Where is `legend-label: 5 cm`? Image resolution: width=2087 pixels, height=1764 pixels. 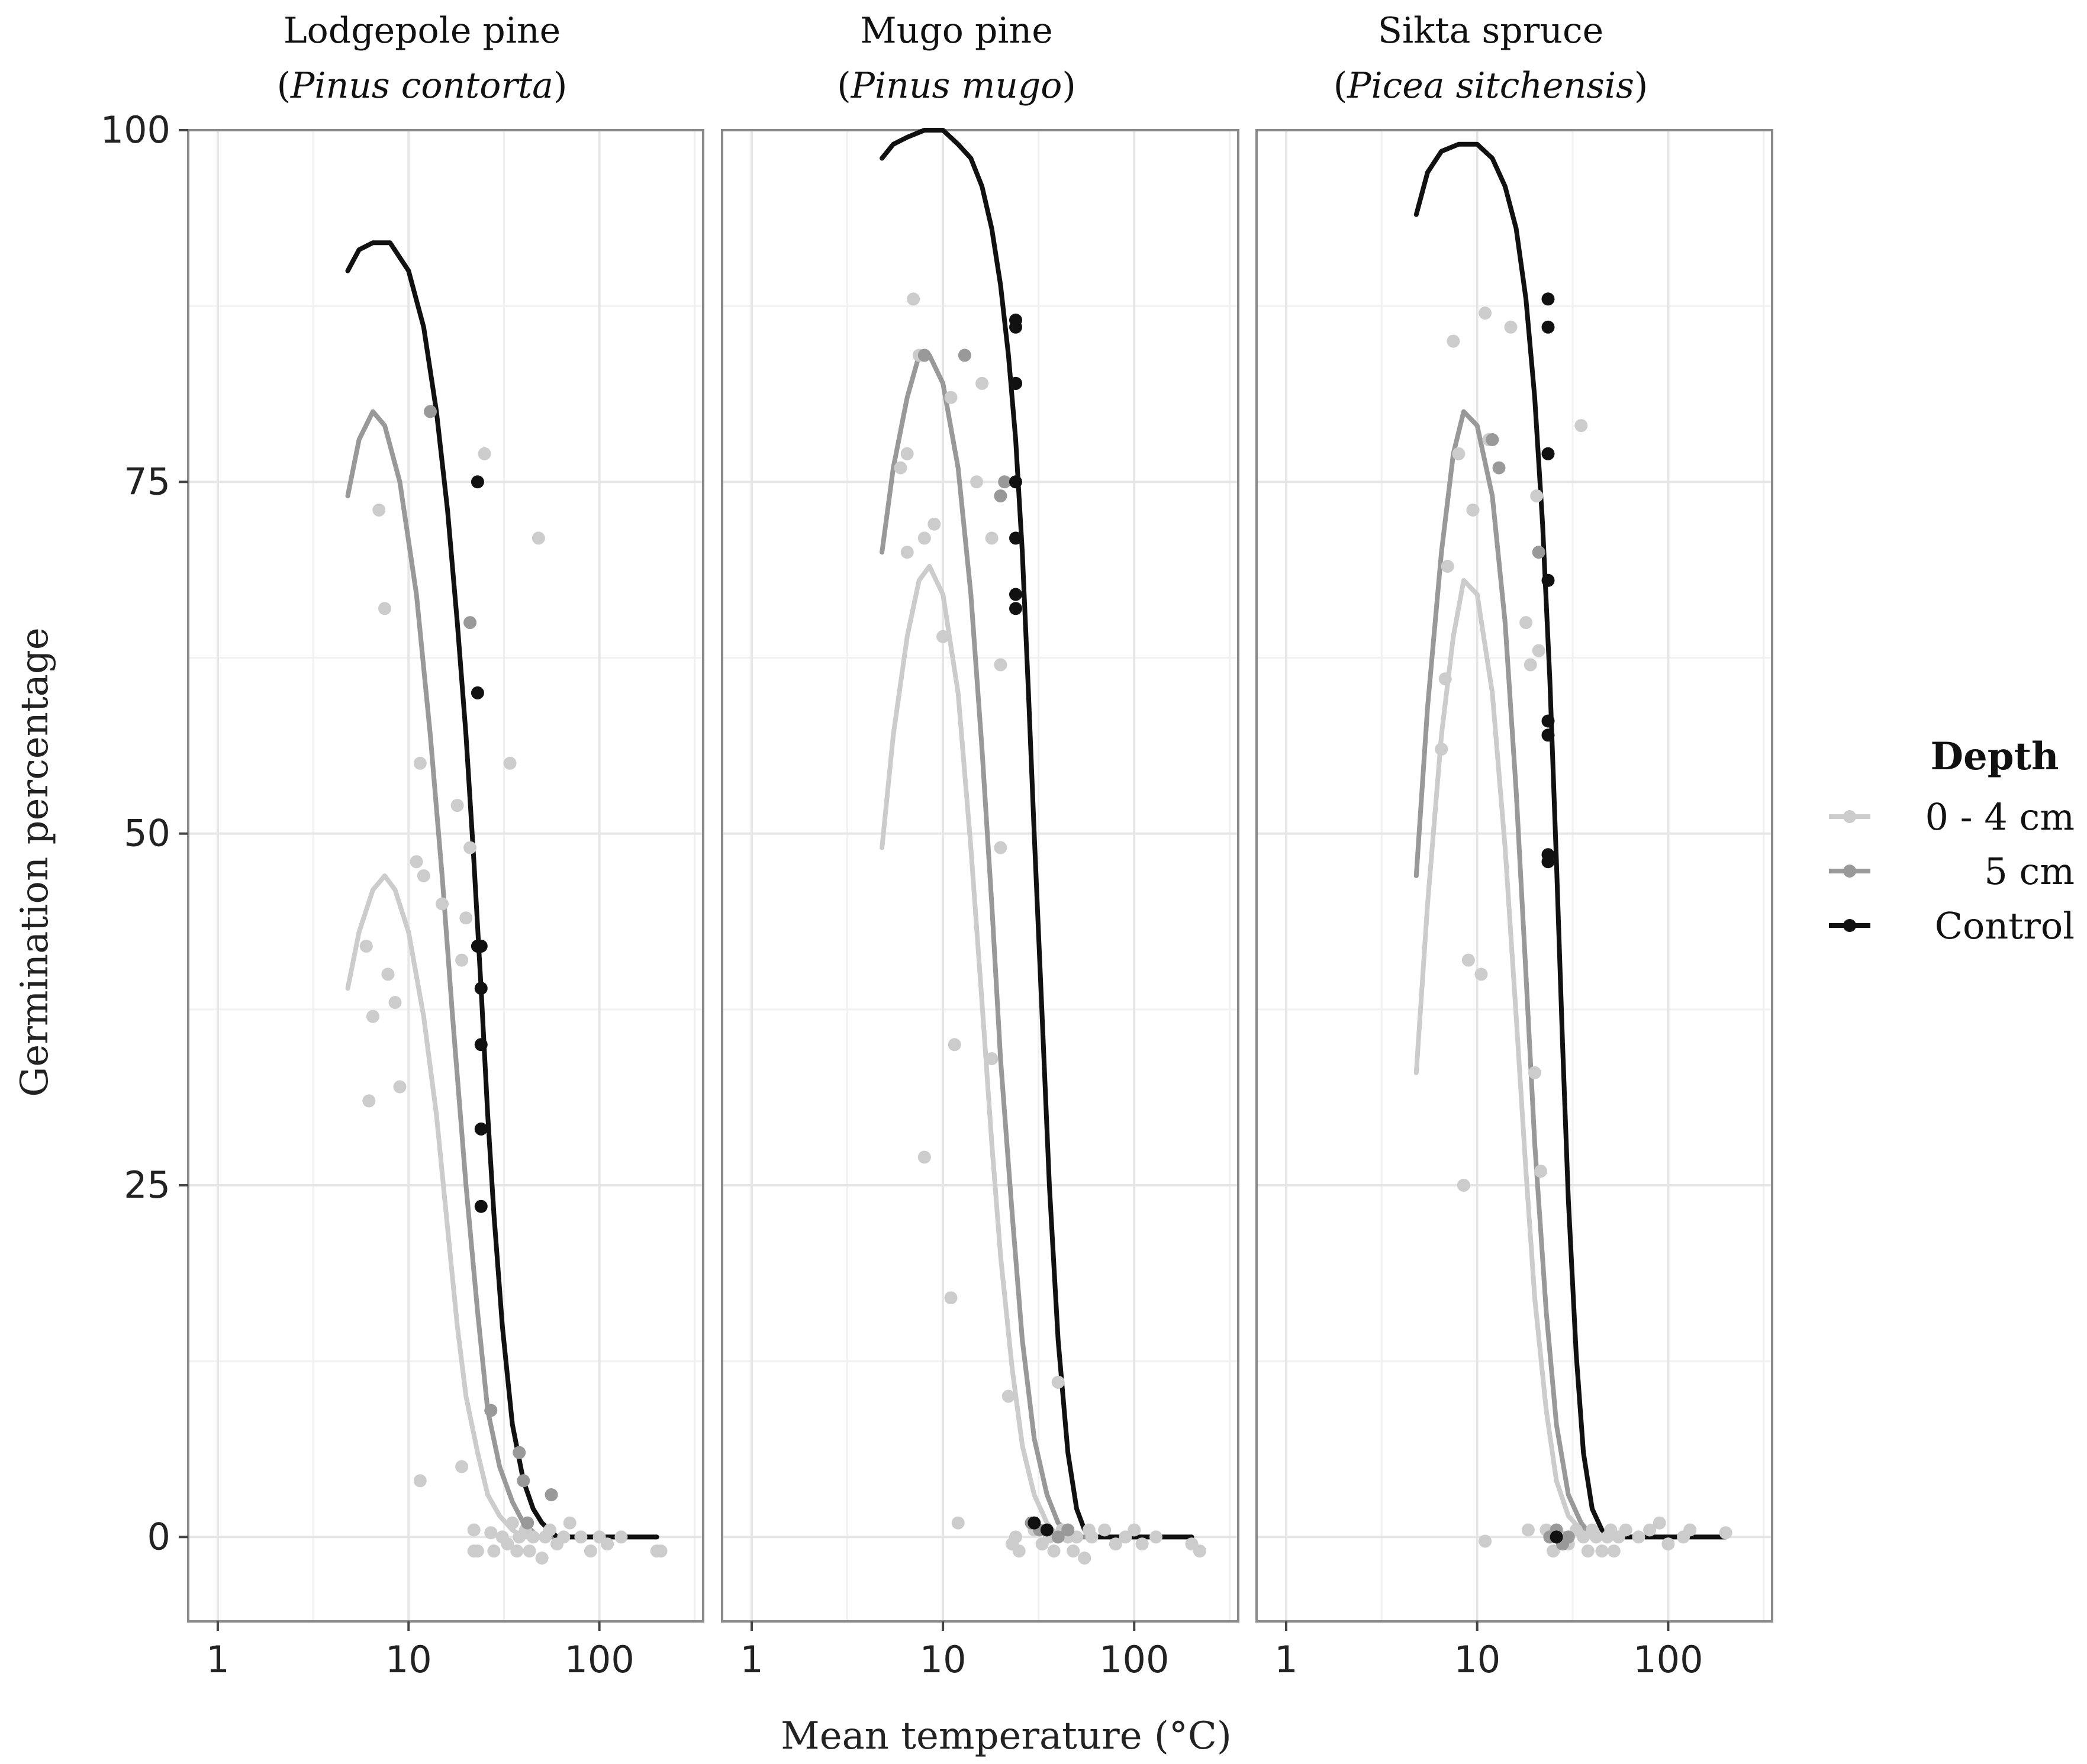 legend-label: 5 cm is located at coordinates (2029, 871).